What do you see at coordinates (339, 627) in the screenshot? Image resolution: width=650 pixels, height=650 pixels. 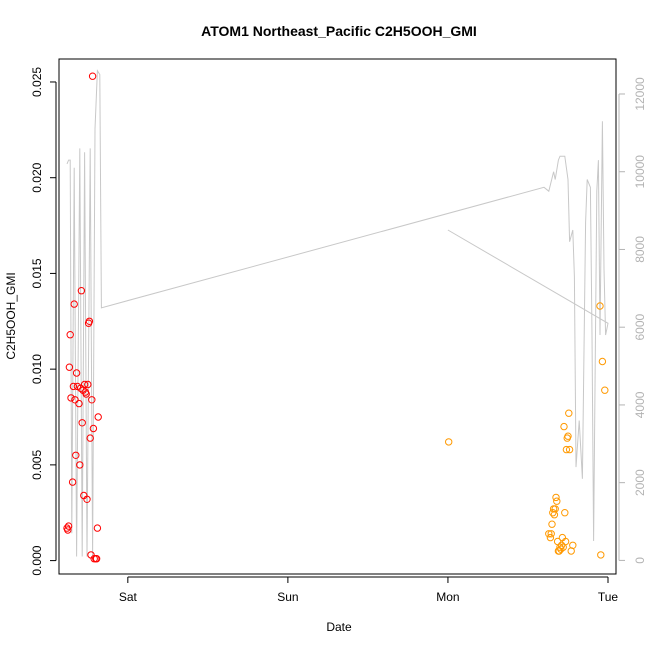 I see `x-axis-label: Date` at bounding box center [339, 627].